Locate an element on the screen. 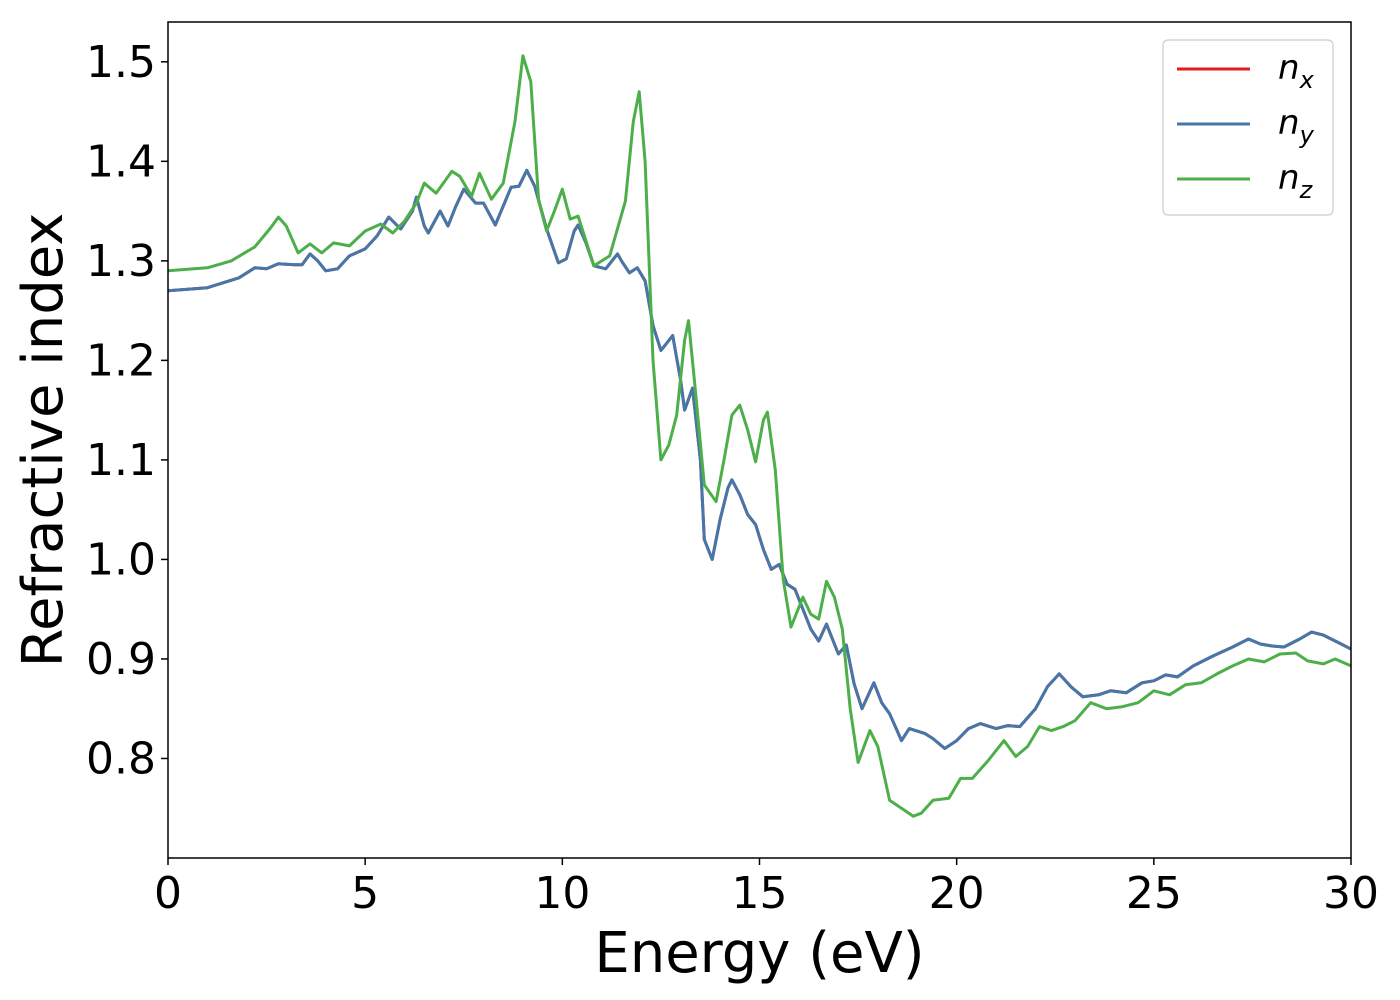 This screenshot has width=1400, height=1000. y-tick-label: 1.2 is located at coordinates (121, 360).